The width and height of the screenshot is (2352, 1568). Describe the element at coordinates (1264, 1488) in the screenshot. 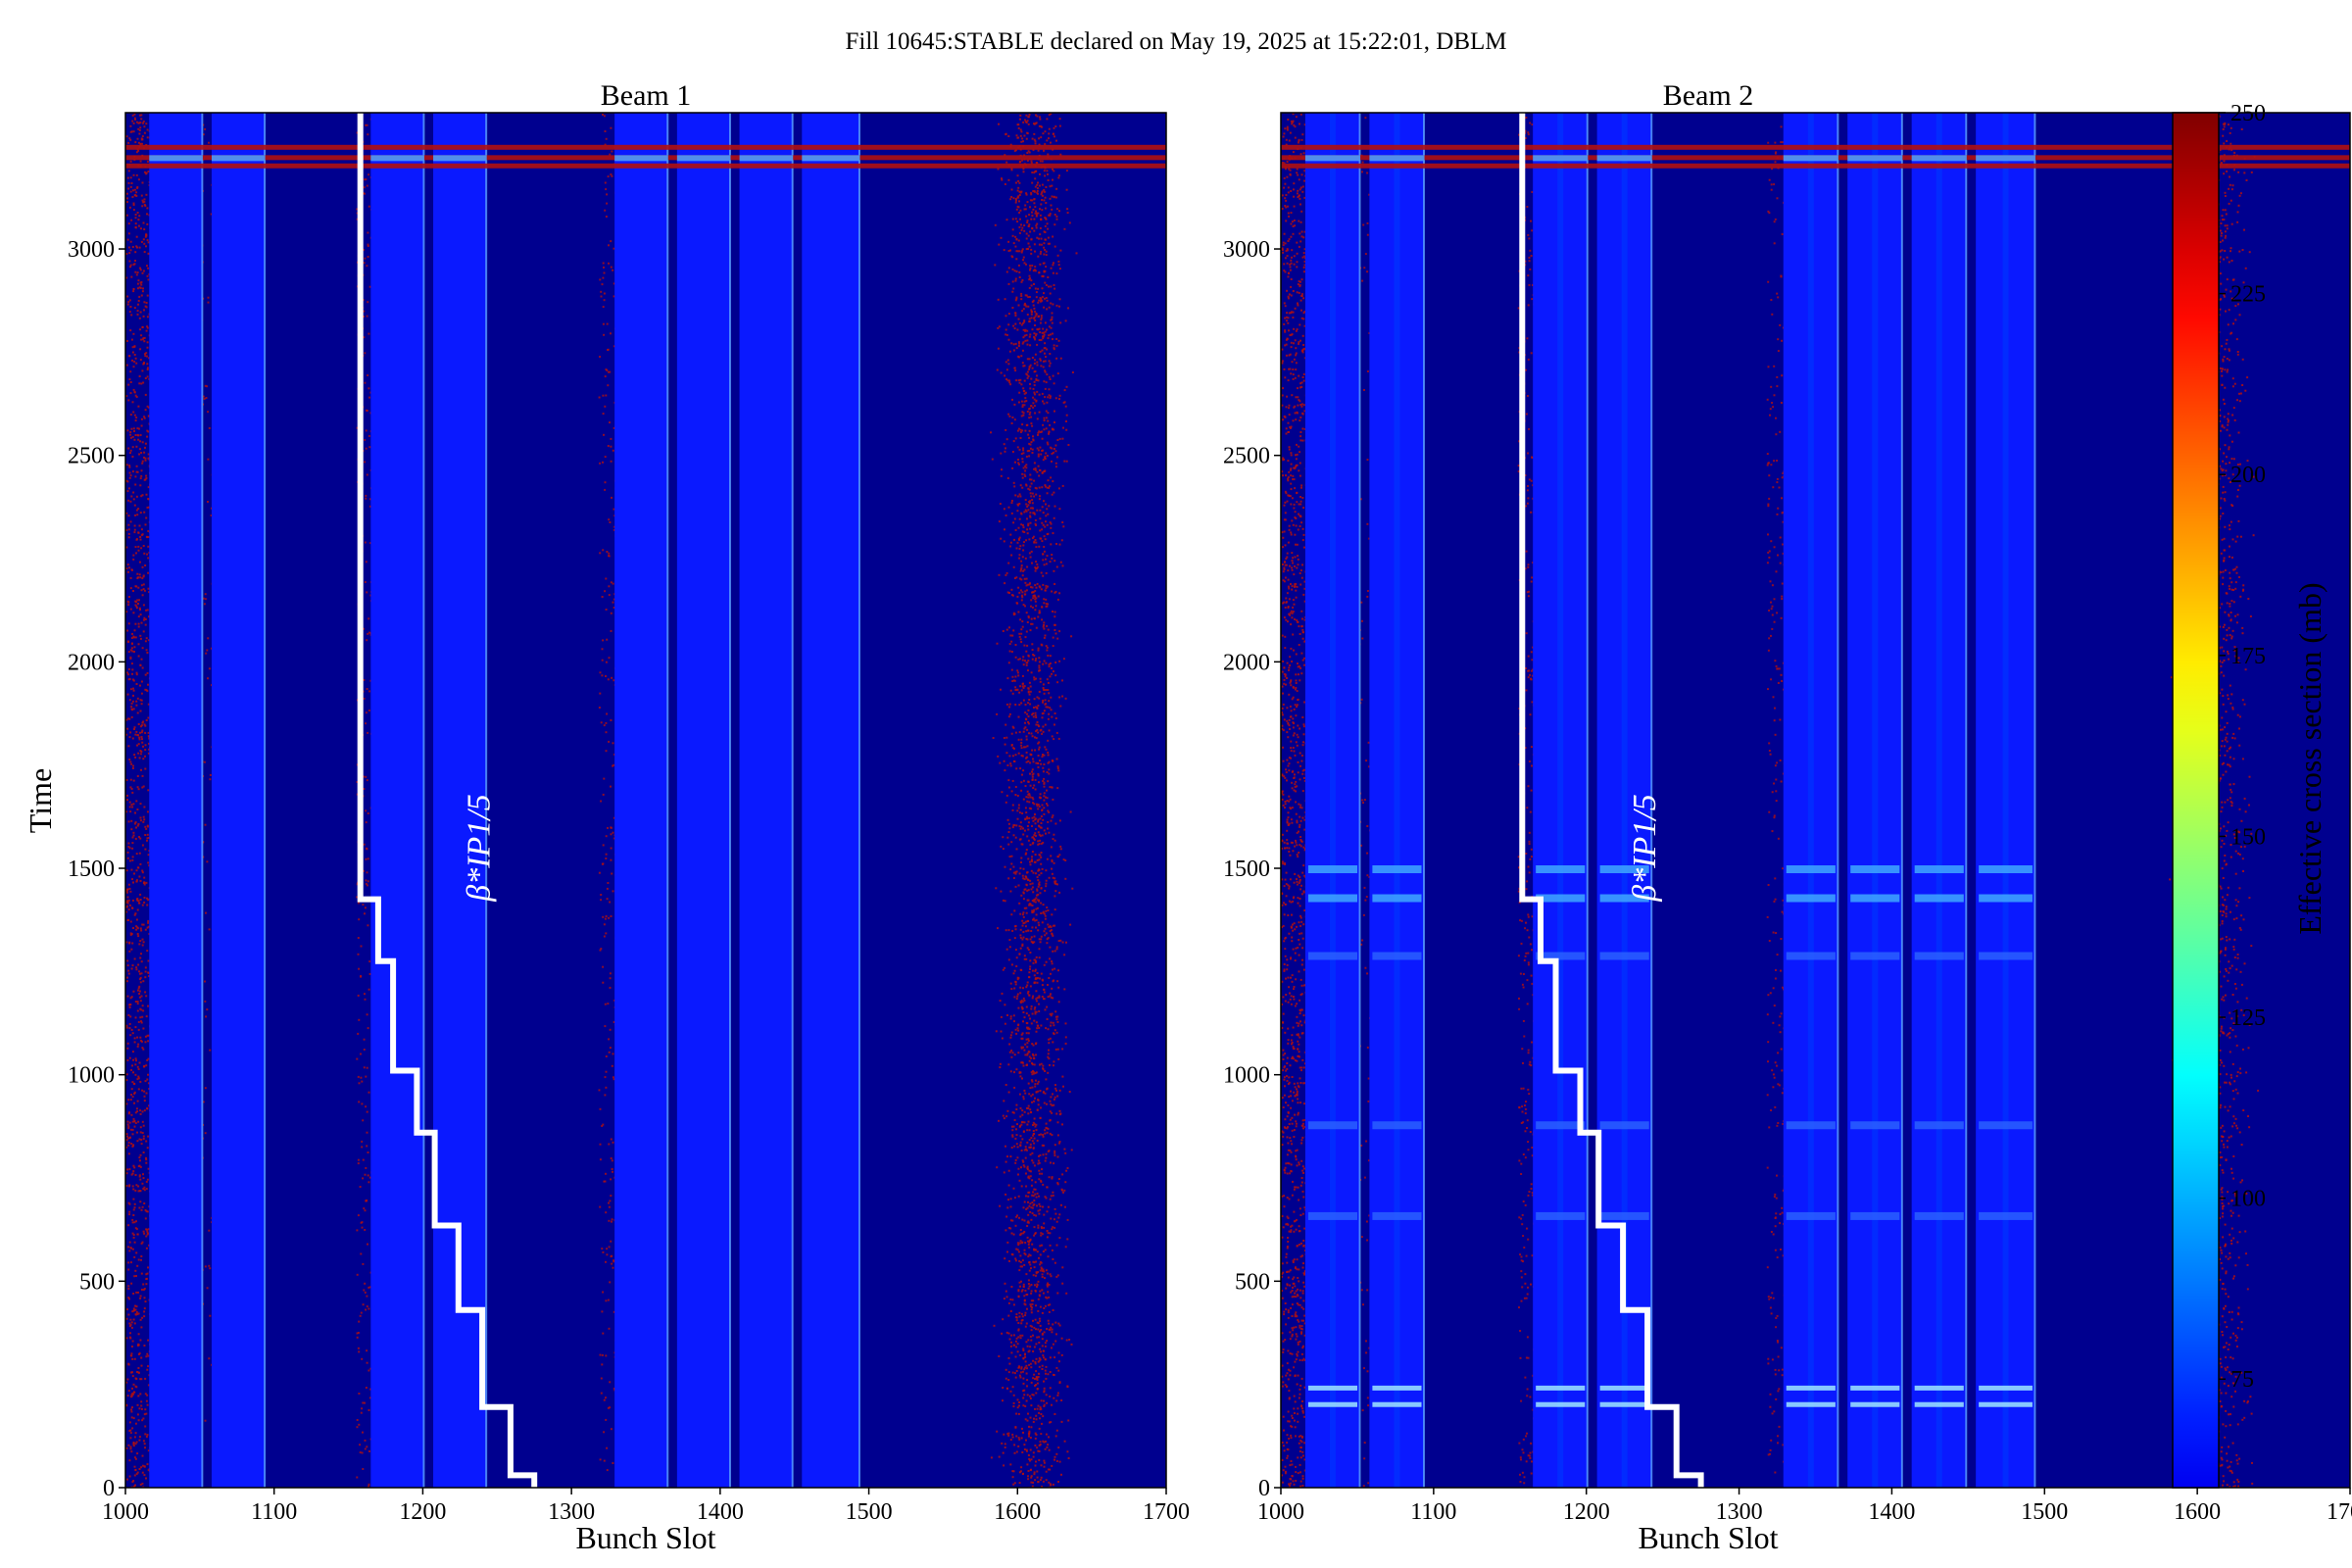

I see `beam2-ytick-label: 0` at that location.